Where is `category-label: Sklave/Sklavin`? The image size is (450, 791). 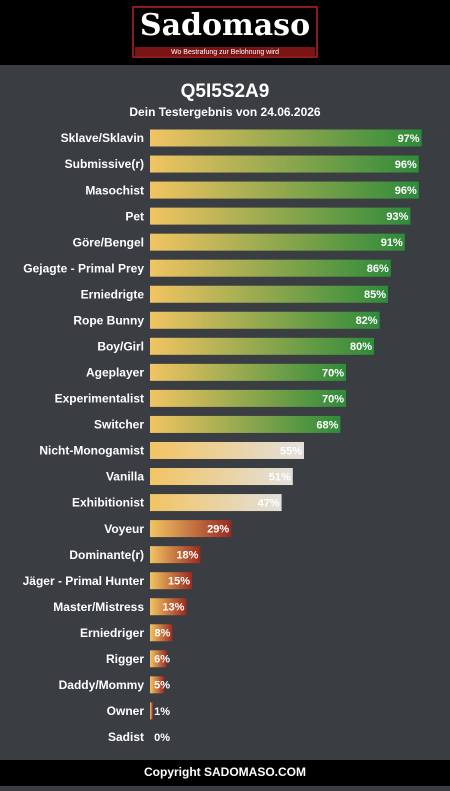
category-label: Sklave/Sklavin is located at coordinates (102, 138).